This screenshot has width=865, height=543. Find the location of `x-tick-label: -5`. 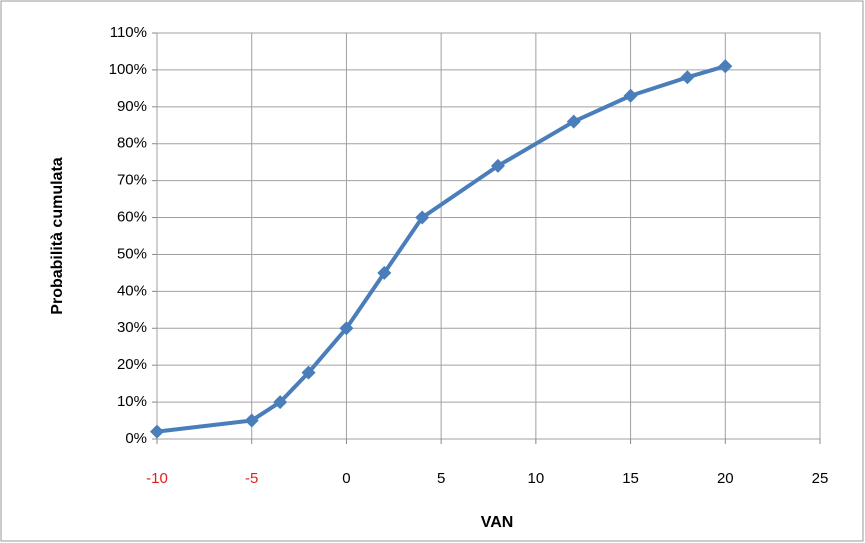

x-tick-label: -5 is located at coordinates (251, 478).